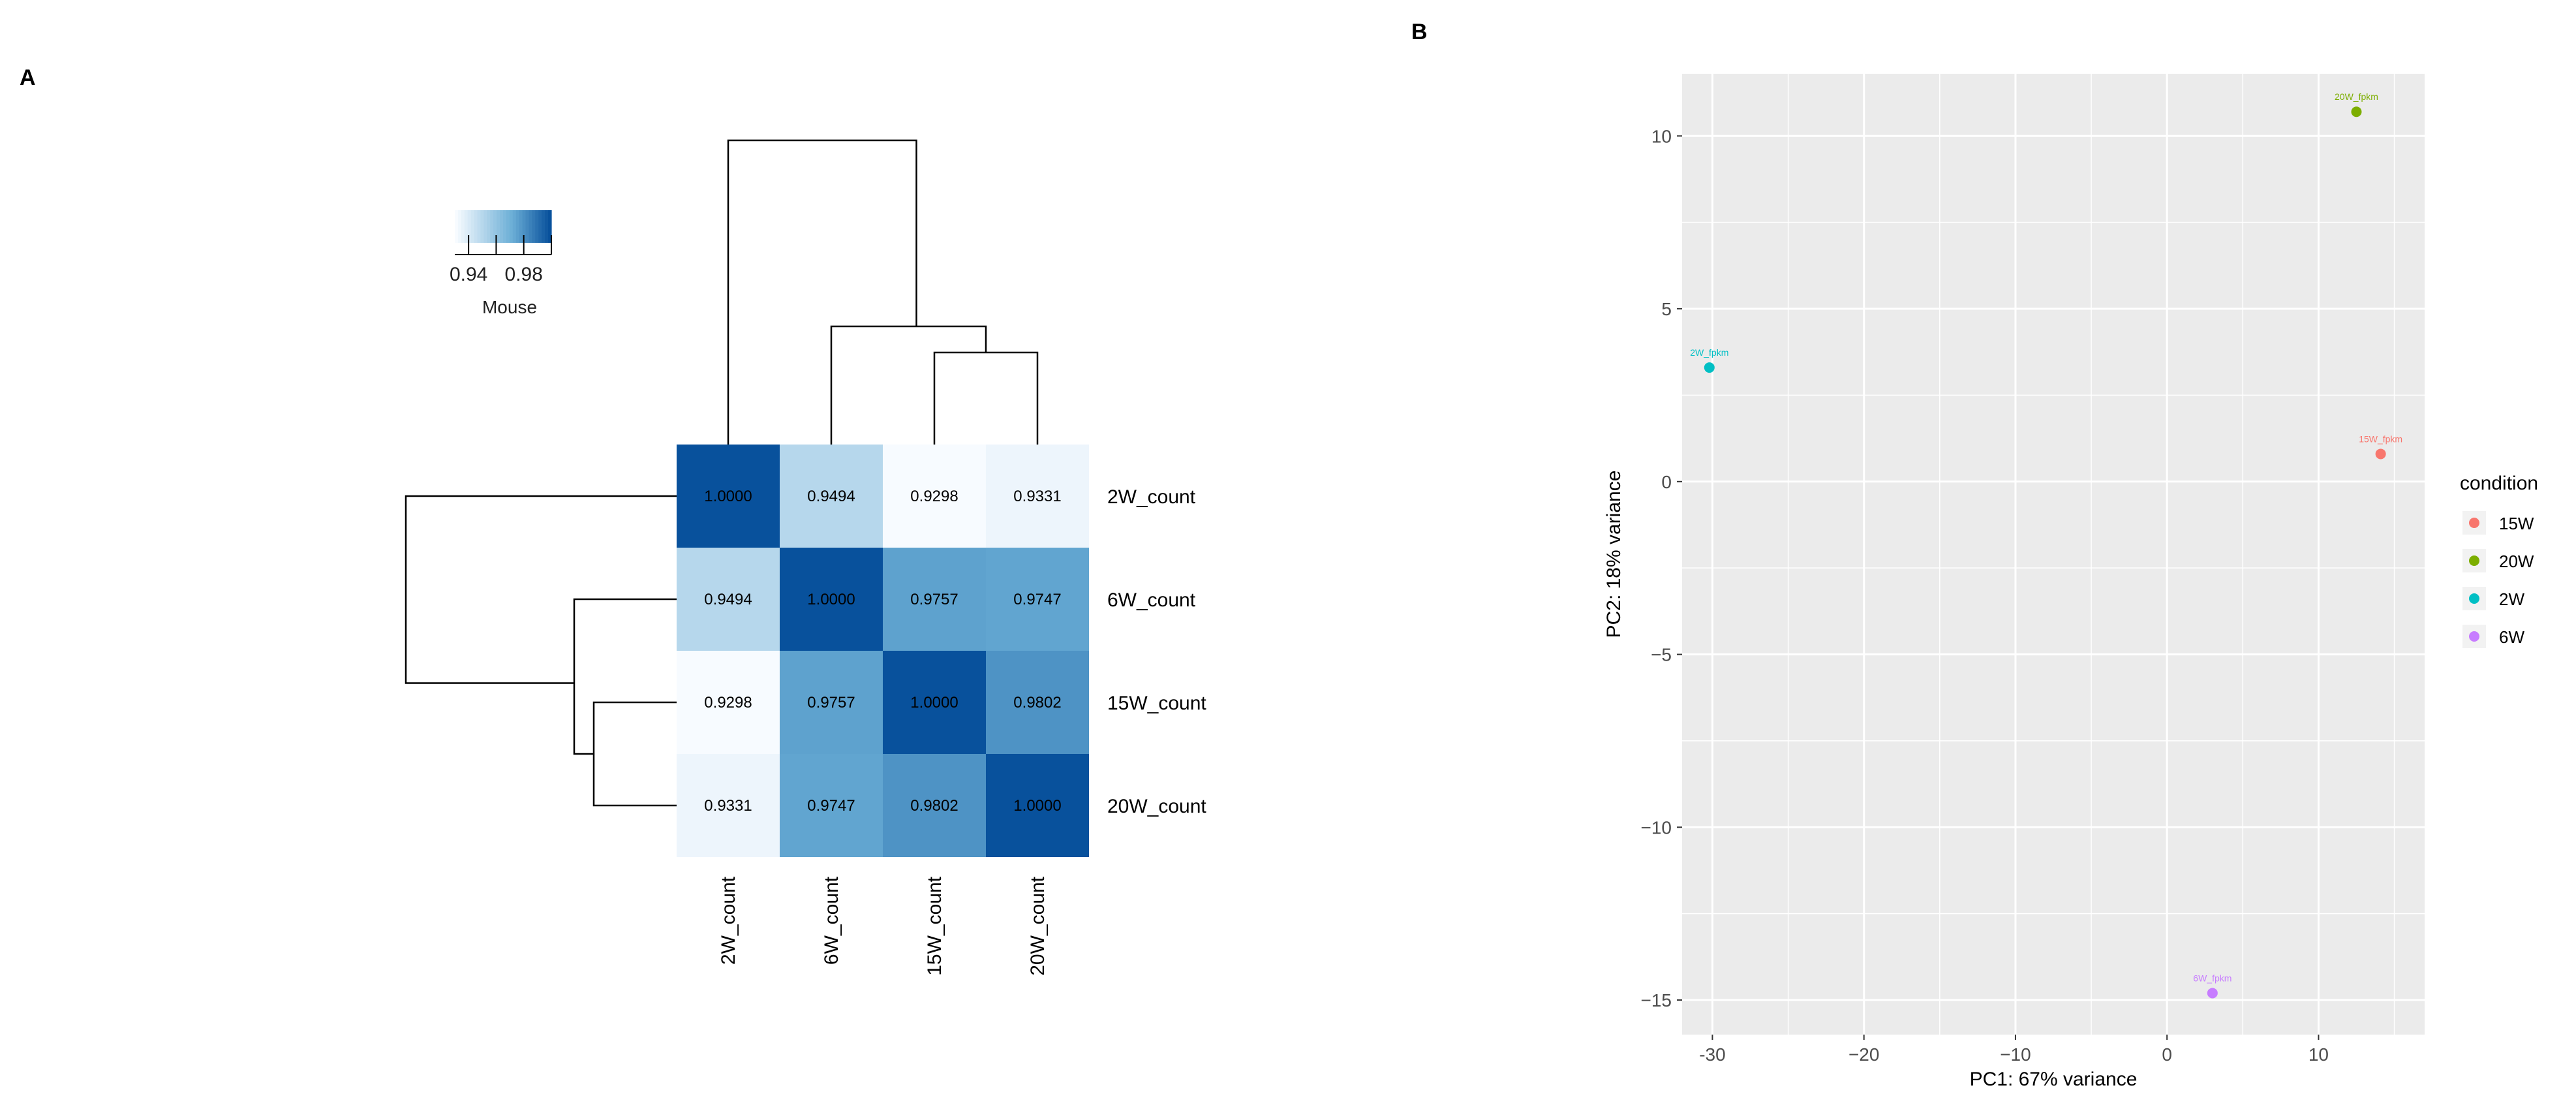 The height and width of the screenshot is (1094, 2576). I want to click on legend-entry-label: 2W, so click(2511, 599).